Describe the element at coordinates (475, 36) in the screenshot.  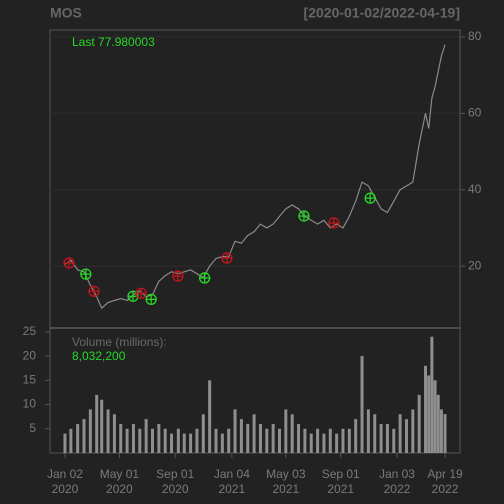
I see `y-tick-label: 80` at that location.